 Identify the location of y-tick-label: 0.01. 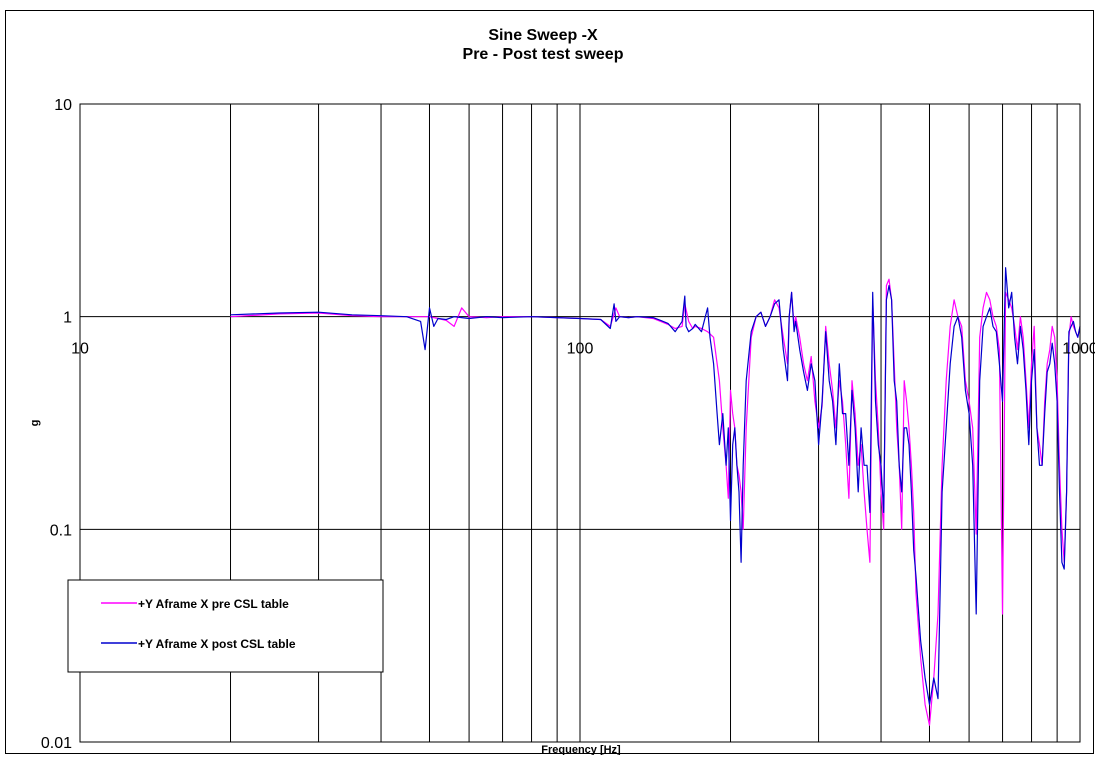
(56, 743).